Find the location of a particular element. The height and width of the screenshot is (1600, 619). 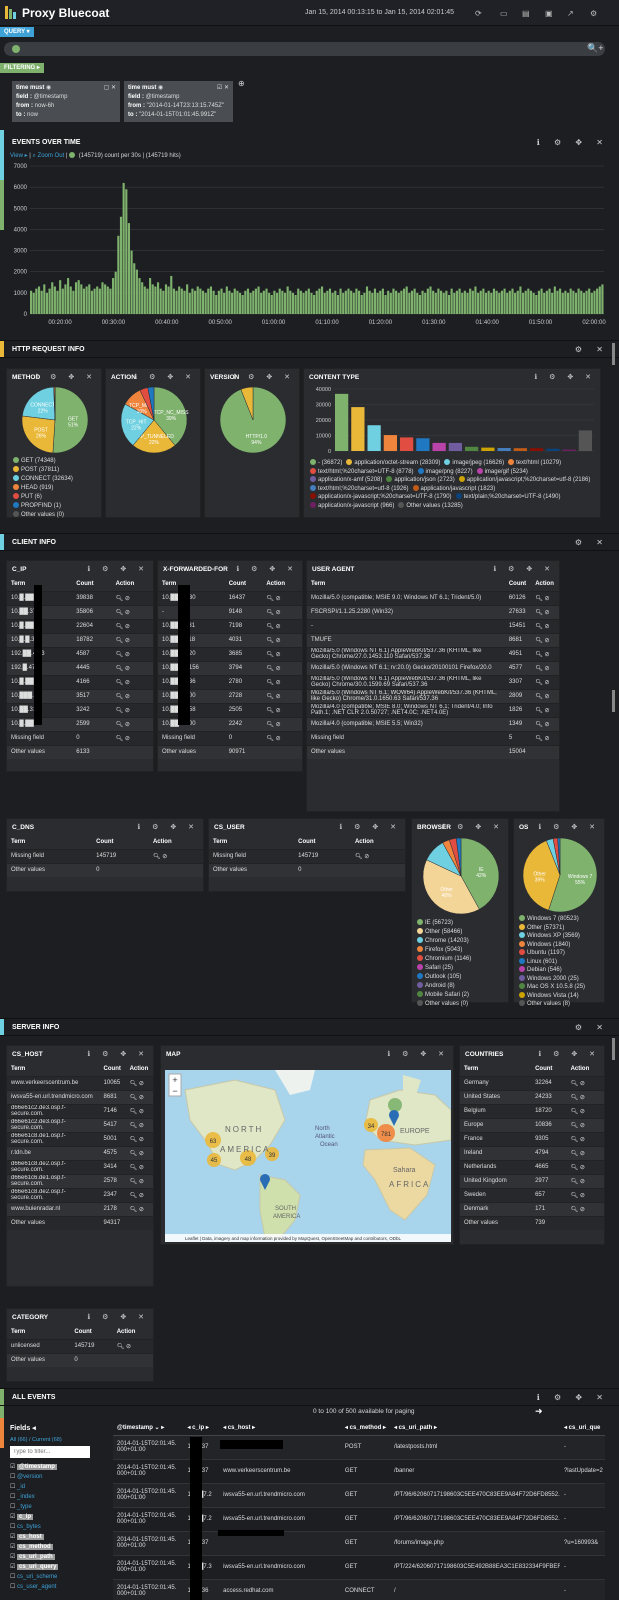

collapse-icon: ◂ is located at coordinates (34, 1428).